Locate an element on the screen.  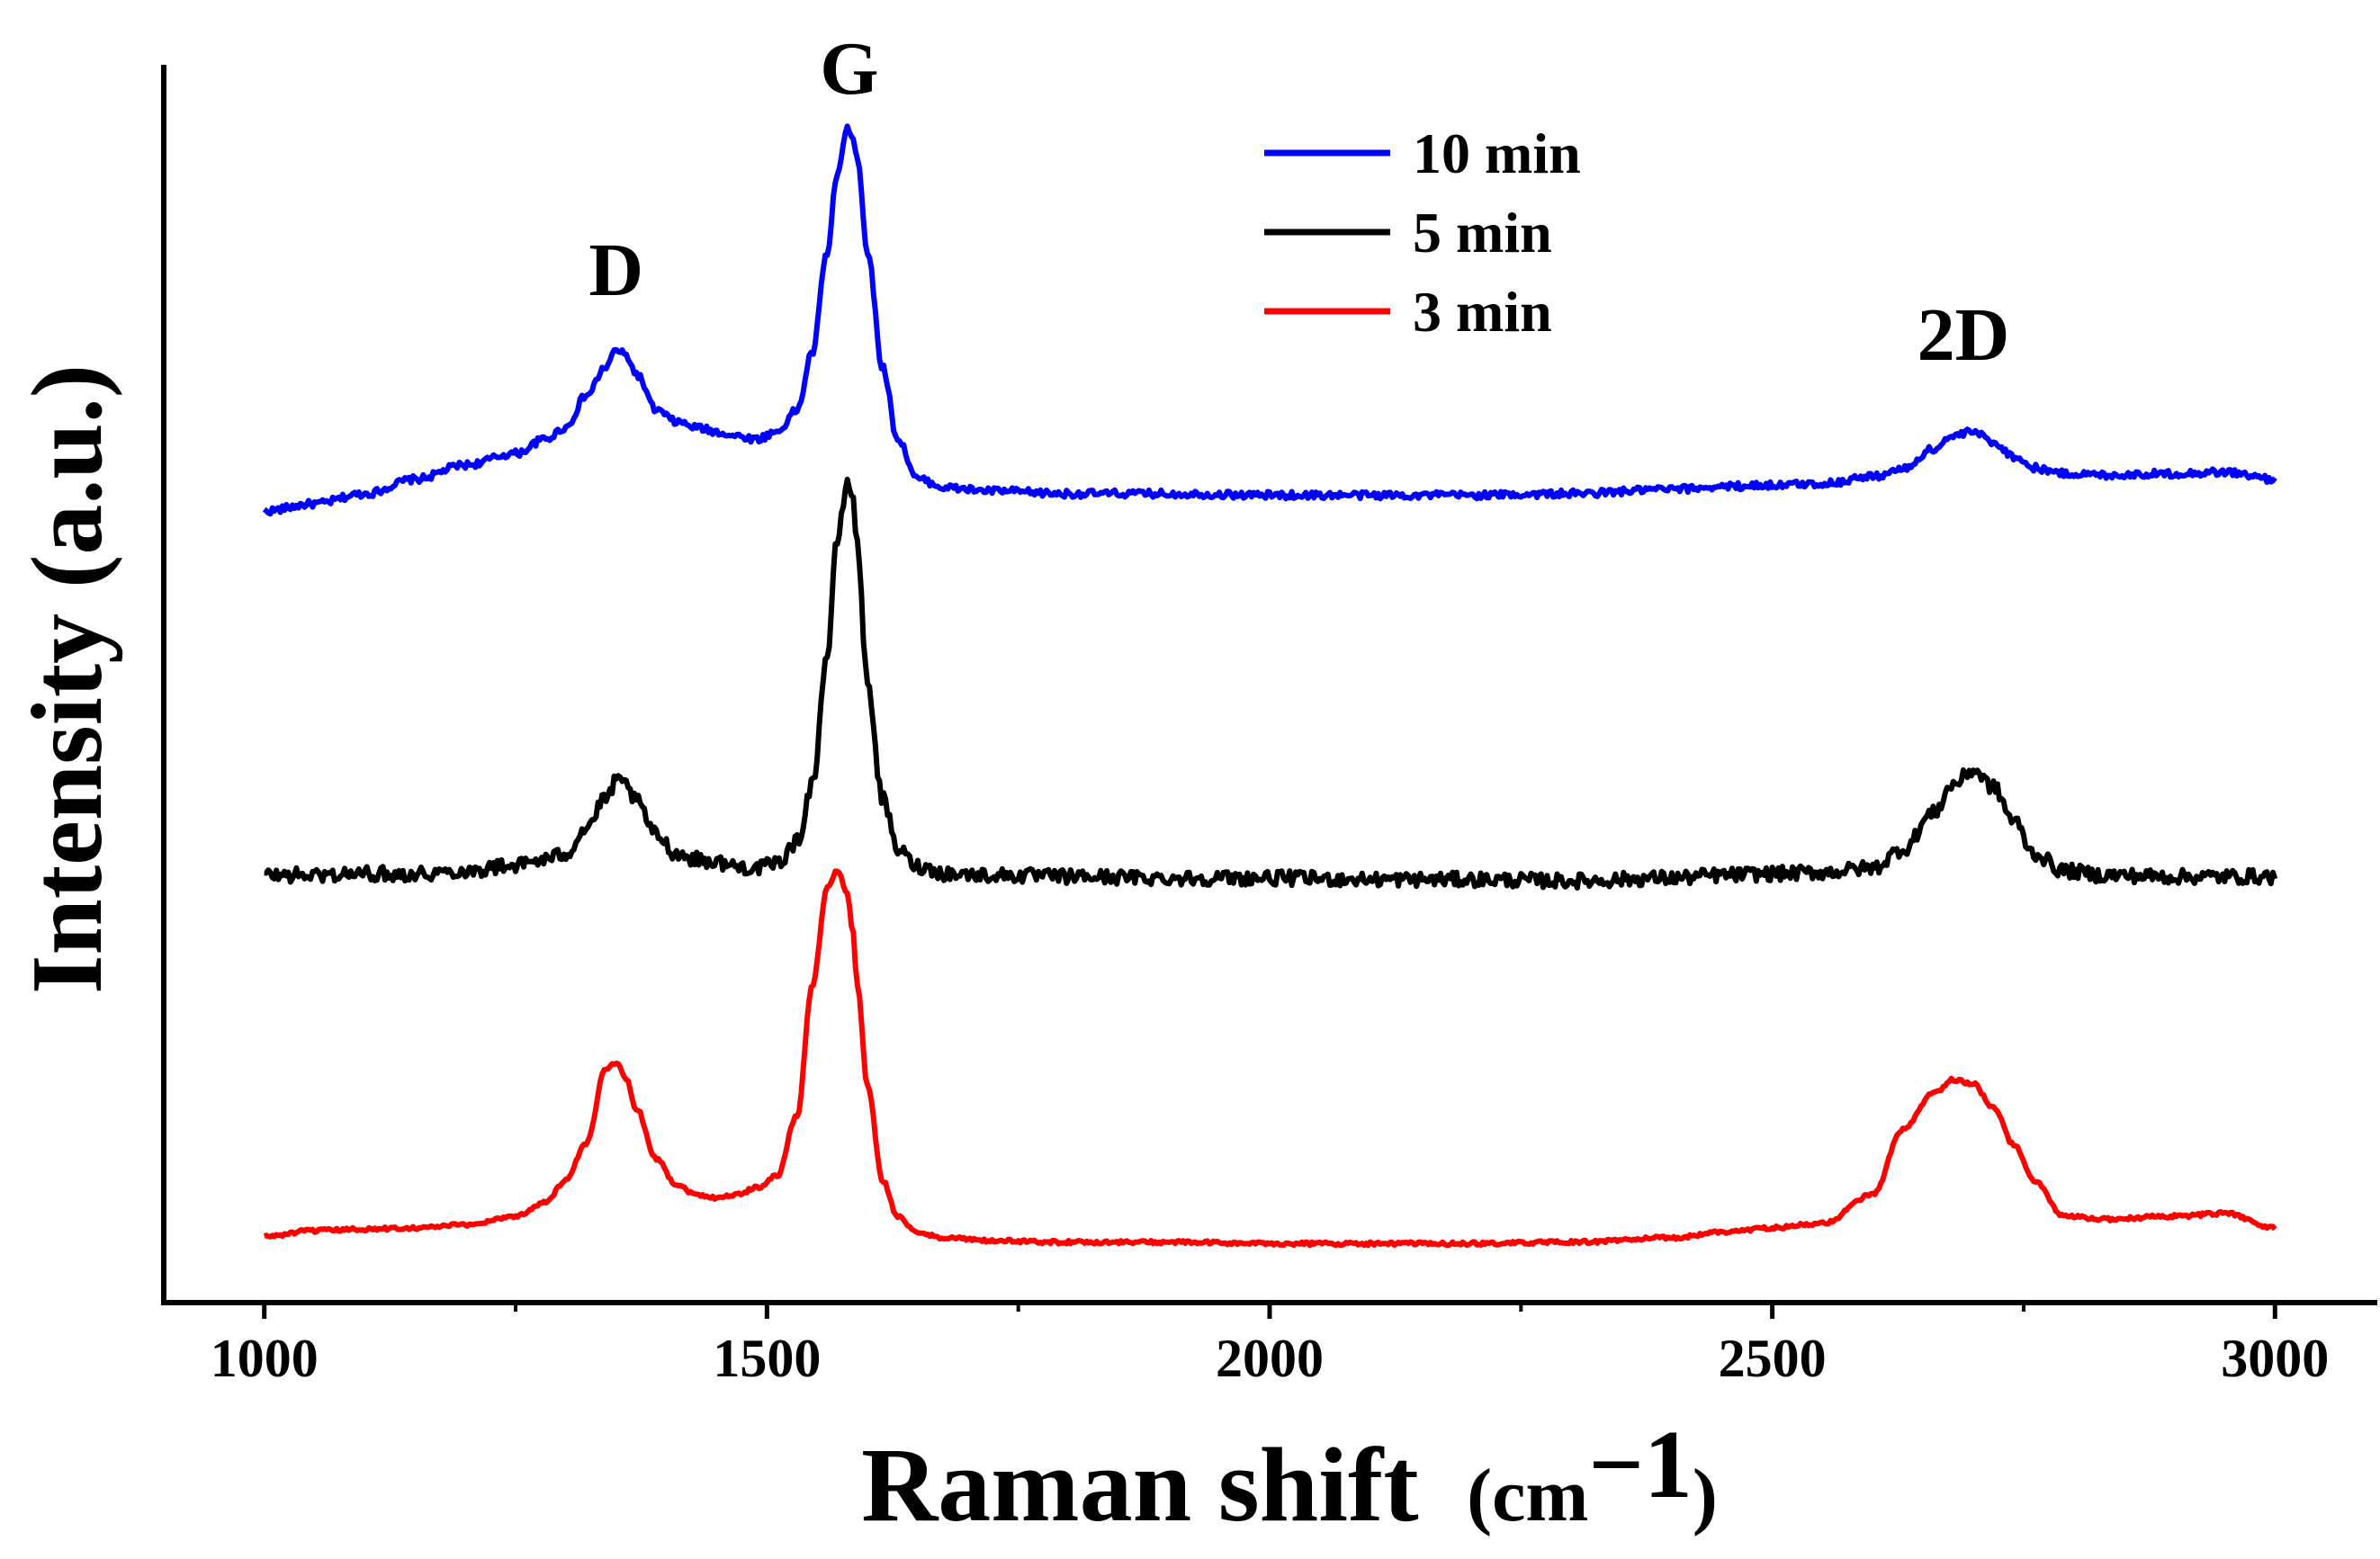
x-tick-labels: 1000 1500 2000 2500 3000 is located at coordinates (1271, 1358).